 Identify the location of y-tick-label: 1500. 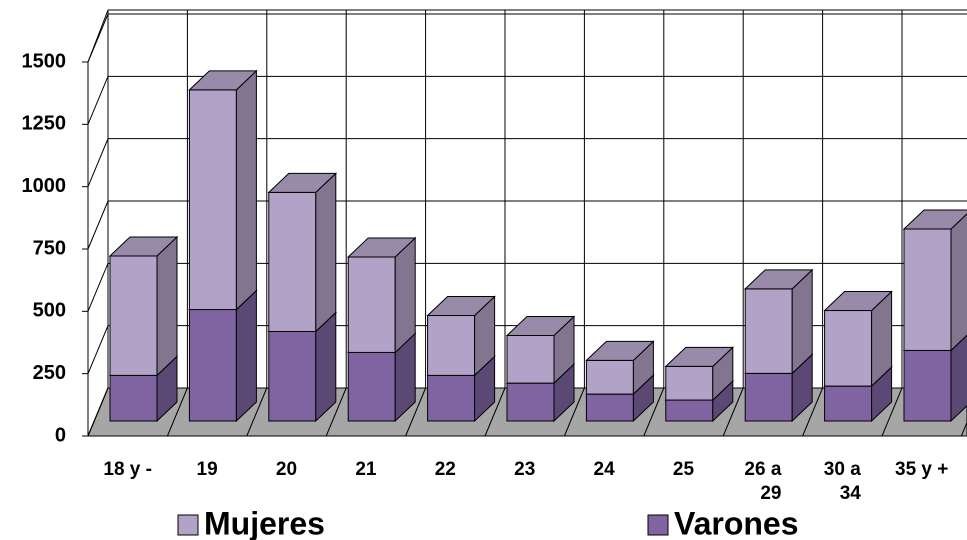
(44, 61).